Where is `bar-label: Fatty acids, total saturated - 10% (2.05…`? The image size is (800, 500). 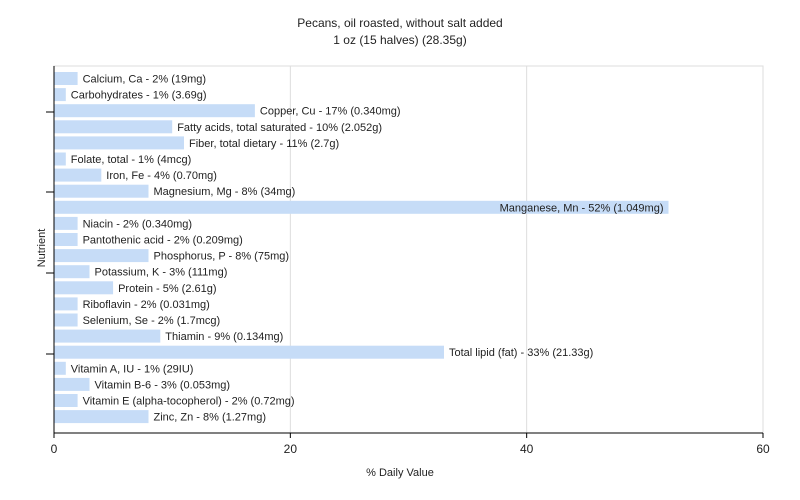
bar-label: Fatty acids, total saturated - 10% (2.05… is located at coordinates (279, 128).